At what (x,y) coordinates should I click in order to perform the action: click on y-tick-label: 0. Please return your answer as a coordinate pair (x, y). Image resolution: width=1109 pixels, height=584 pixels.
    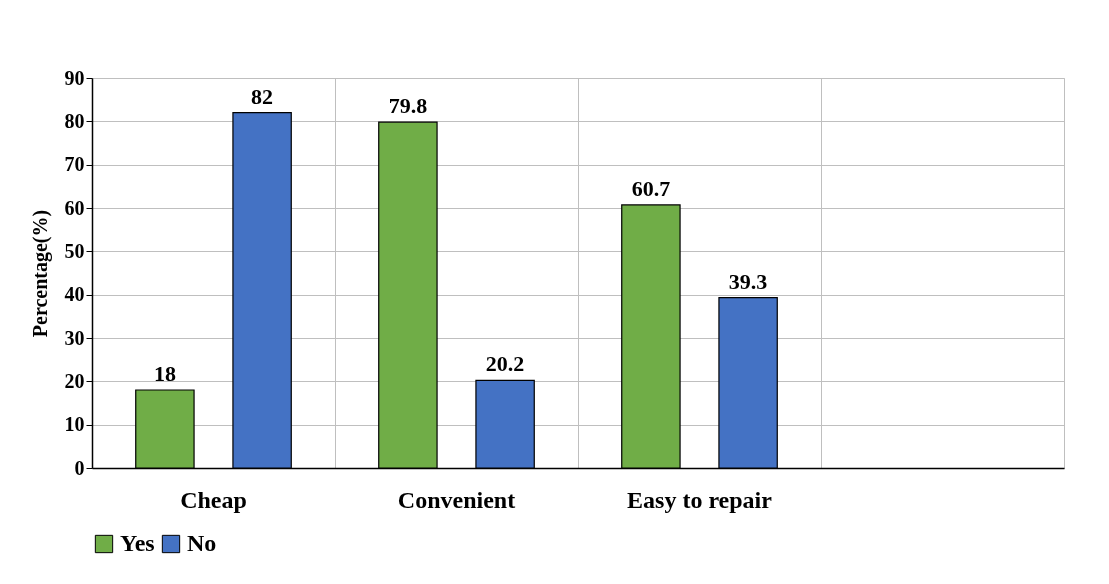
    Looking at the image, I should click on (79, 467).